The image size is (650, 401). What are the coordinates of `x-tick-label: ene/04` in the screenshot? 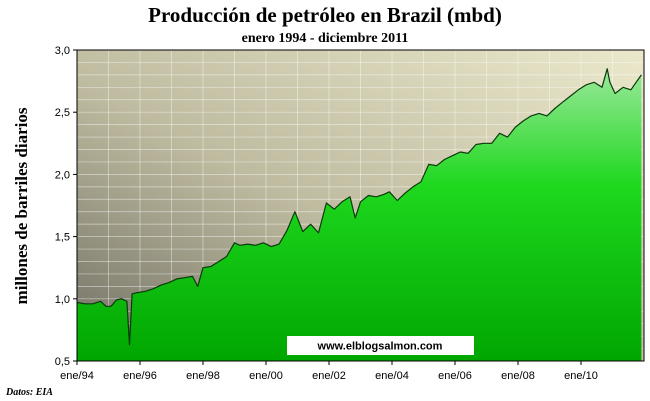 It's located at (392, 376).